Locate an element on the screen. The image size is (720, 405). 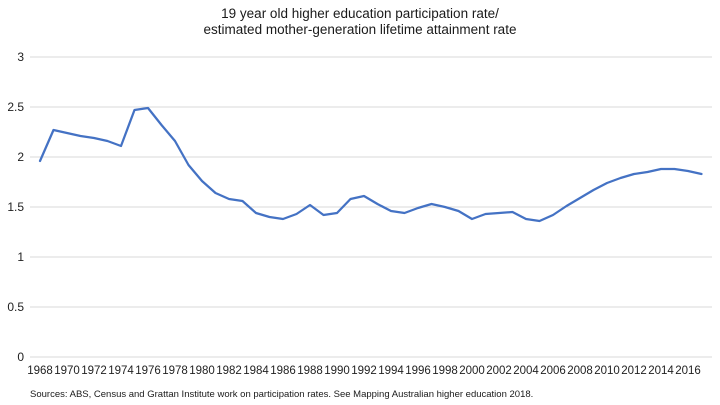
x-axis-tick-label: 2002 is located at coordinates (499, 371).